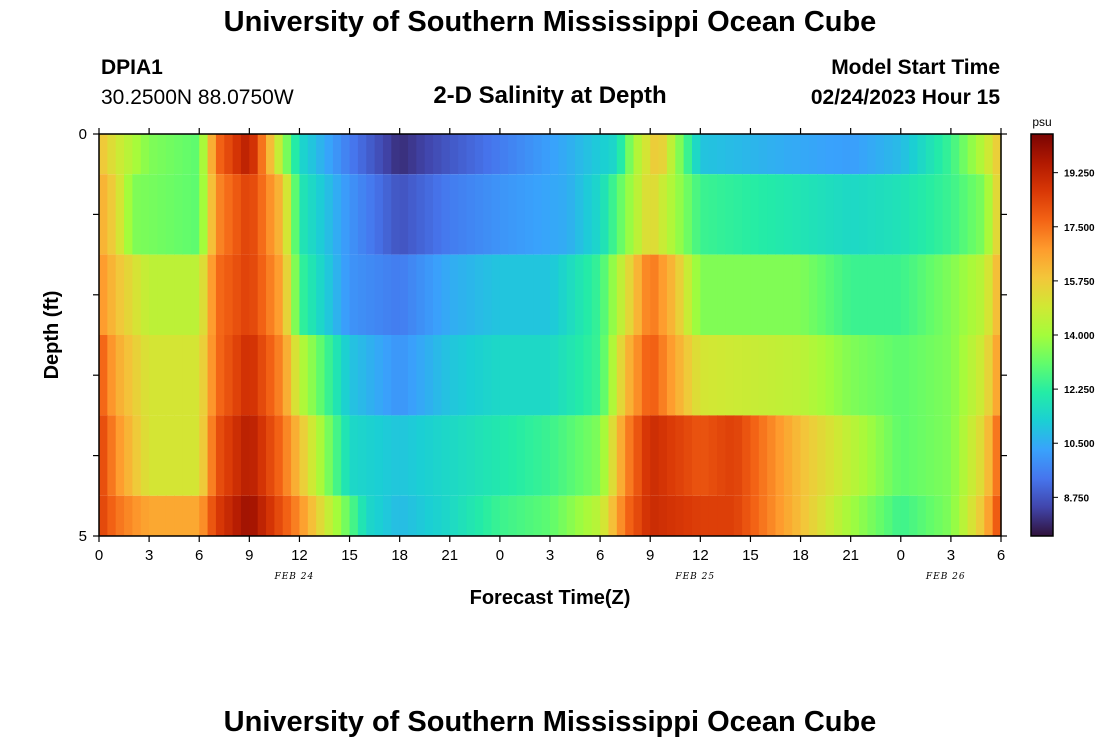  What do you see at coordinates (500, 555) in the screenshot?
I see `x-tick-label: 0` at bounding box center [500, 555].